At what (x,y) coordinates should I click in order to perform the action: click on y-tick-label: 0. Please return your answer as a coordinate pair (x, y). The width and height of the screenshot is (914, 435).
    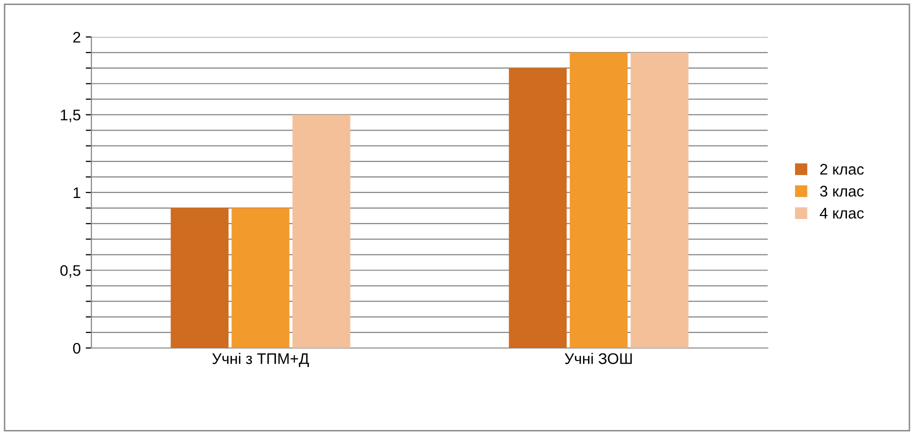
    Looking at the image, I should click on (76, 348).